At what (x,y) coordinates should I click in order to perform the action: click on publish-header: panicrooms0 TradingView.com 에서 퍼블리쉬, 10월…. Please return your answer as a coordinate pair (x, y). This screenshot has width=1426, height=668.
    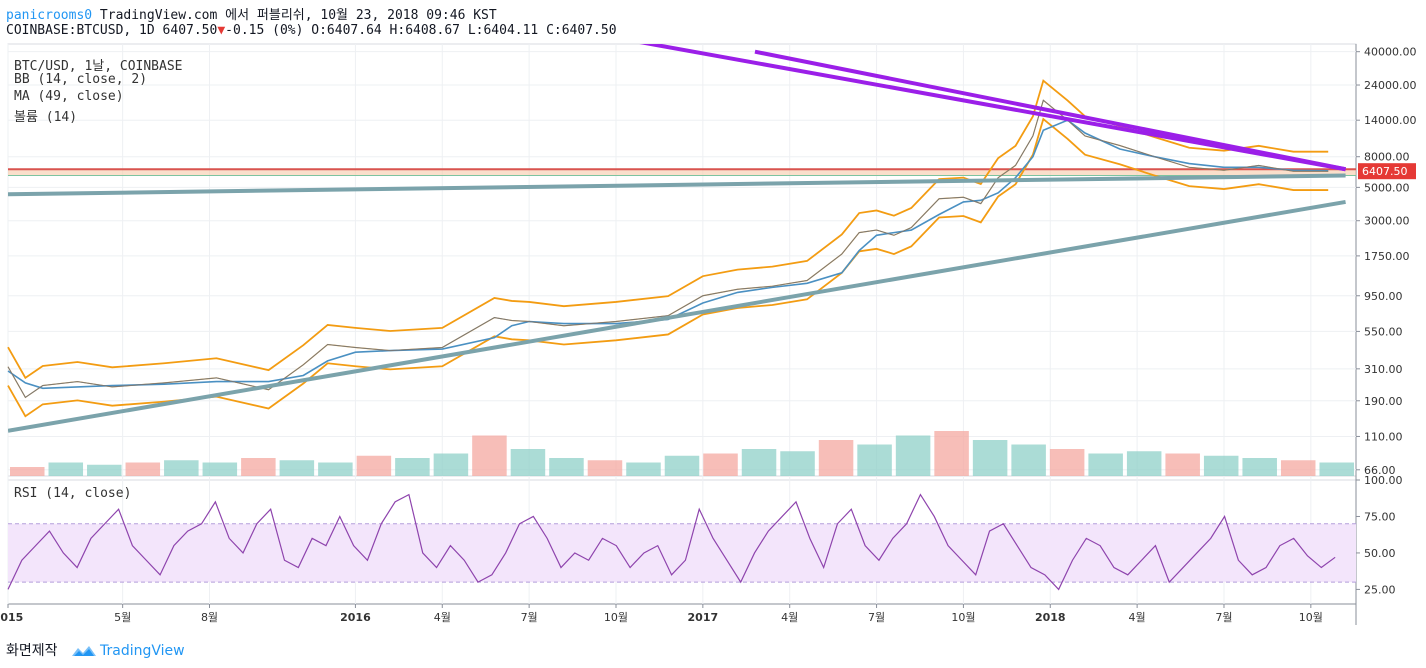
    Looking at the image, I should click on (251, 13).